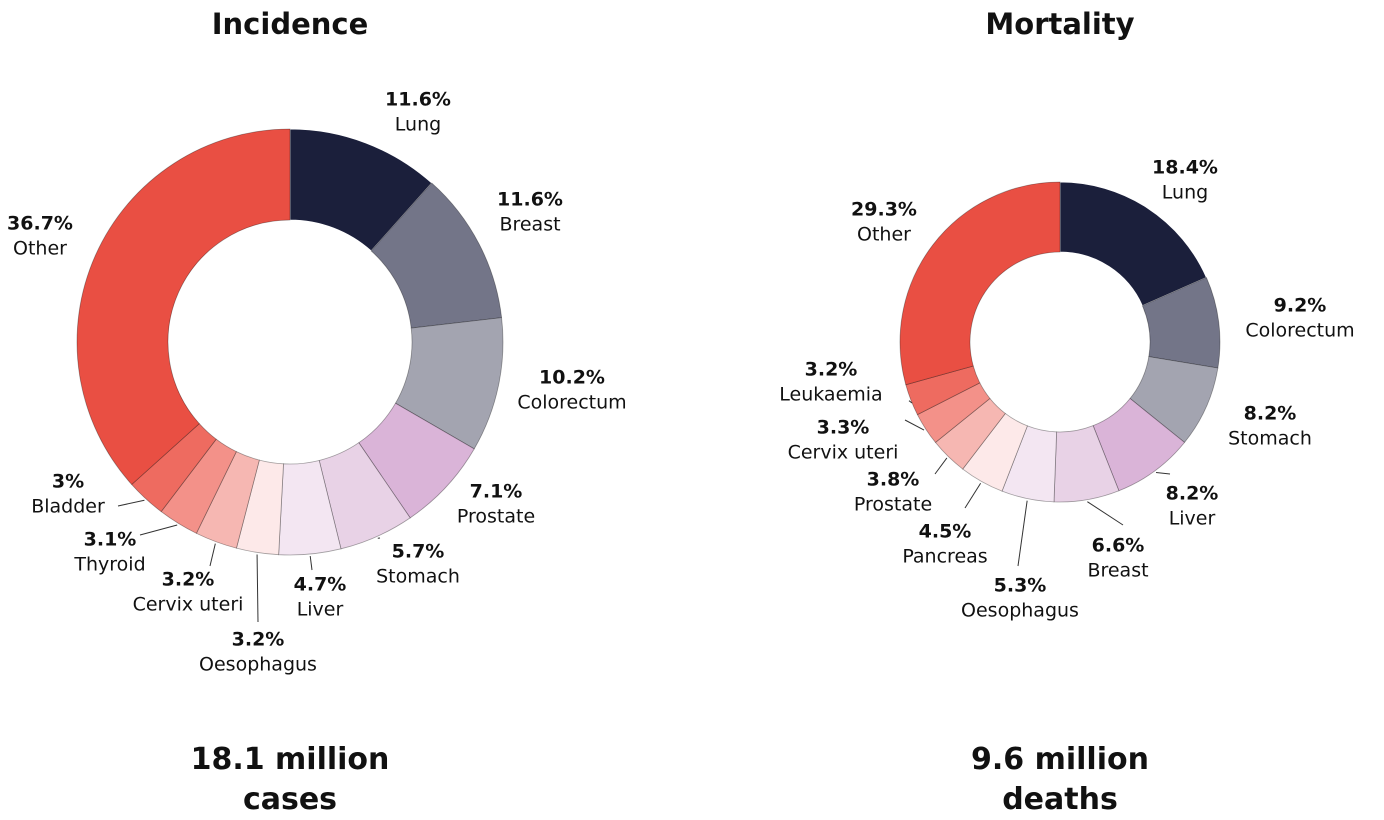 This screenshot has width=1384, height=820. What do you see at coordinates (1060, 780) in the screenshot?
I see `caption: 9.6 million deaths` at bounding box center [1060, 780].